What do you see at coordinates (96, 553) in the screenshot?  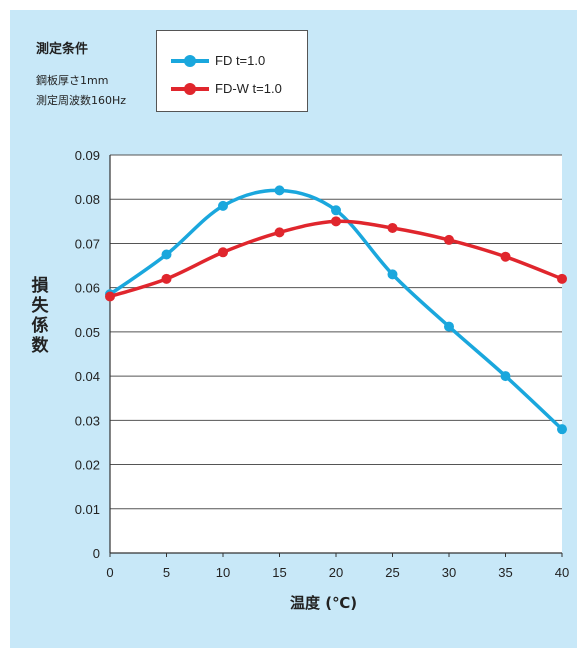 I see `y-tick-label: 0` at bounding box center [96, 553].